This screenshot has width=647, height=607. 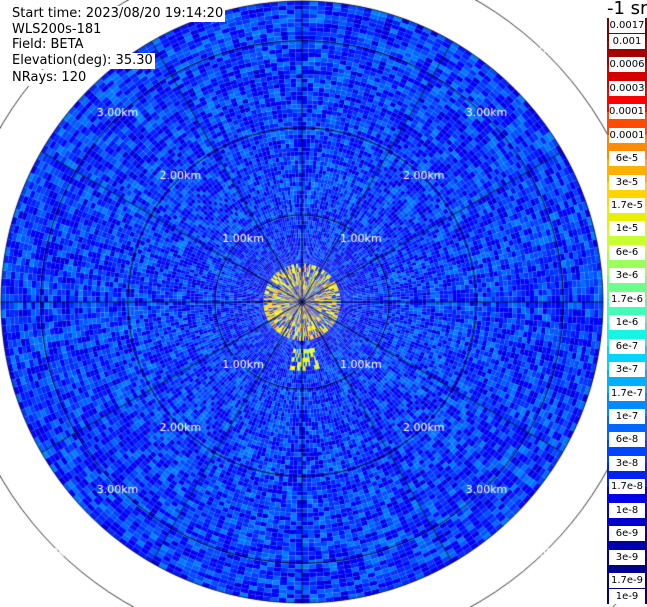 I want to click on elevation-label: Elevation(deg): 35.30, so click(x=82, y=61).